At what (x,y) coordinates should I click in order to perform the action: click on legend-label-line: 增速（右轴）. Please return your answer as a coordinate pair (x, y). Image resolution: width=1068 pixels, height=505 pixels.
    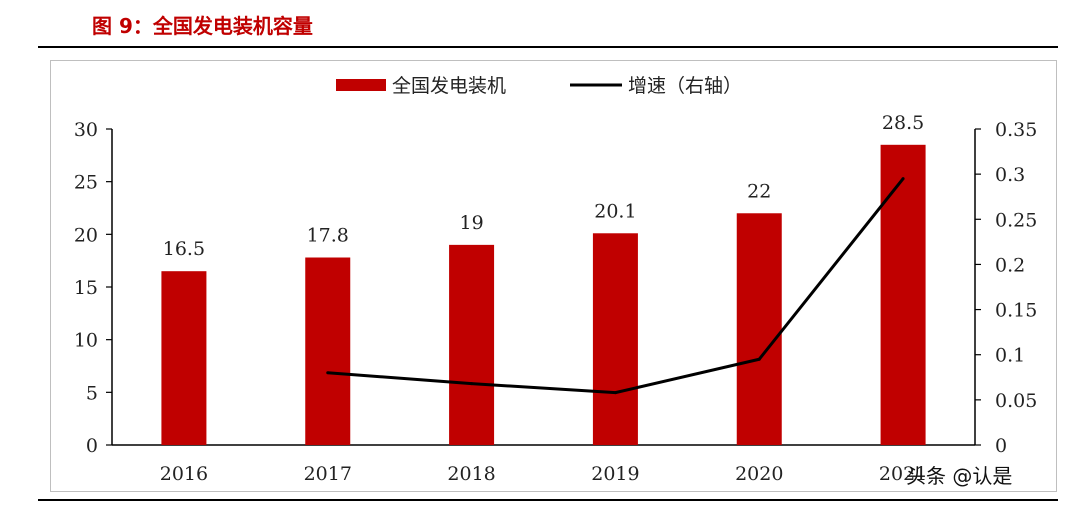
    Looking at the image, I should click on (685, 86).